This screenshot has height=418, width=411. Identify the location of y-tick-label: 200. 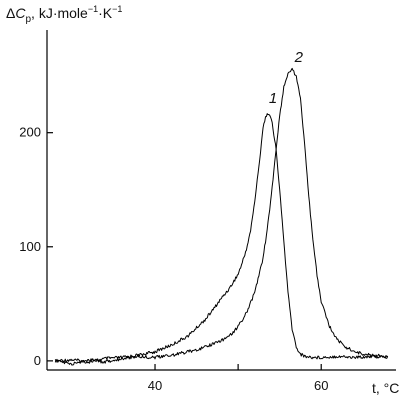
(30, 132).